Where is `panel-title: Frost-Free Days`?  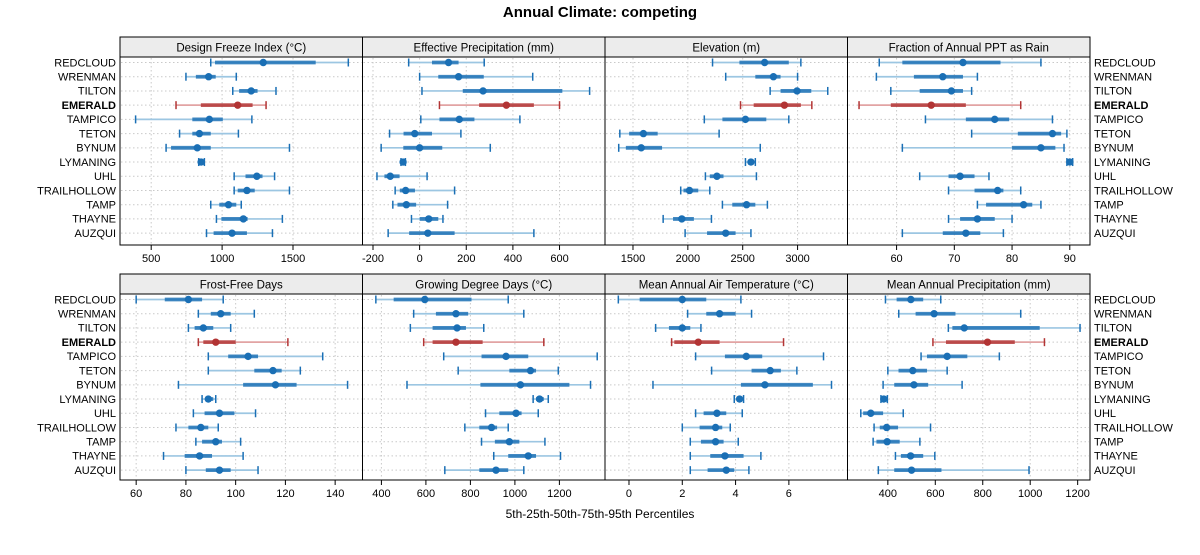
panel-title: Frost-Free Days is located at coordinates (241, 286).